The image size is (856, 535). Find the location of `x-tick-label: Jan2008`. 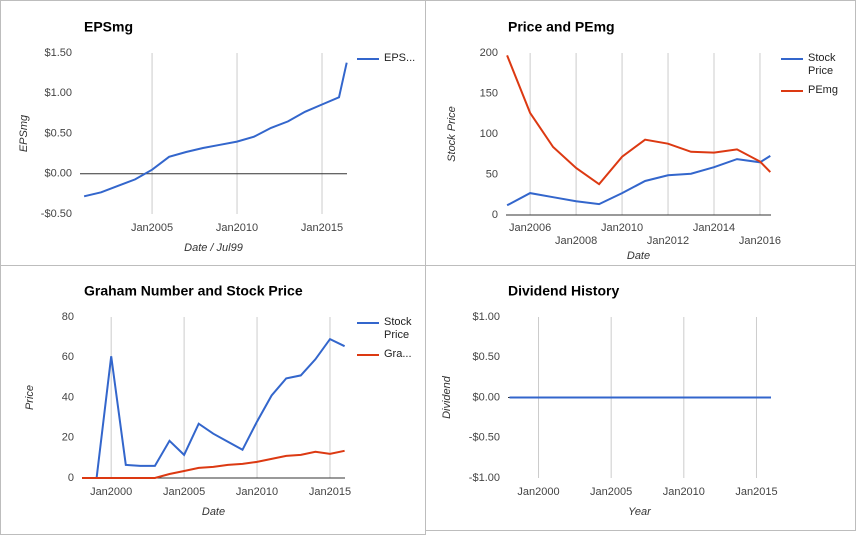

x-tick-label: Jan2008 is located at coordinates (576, 241).